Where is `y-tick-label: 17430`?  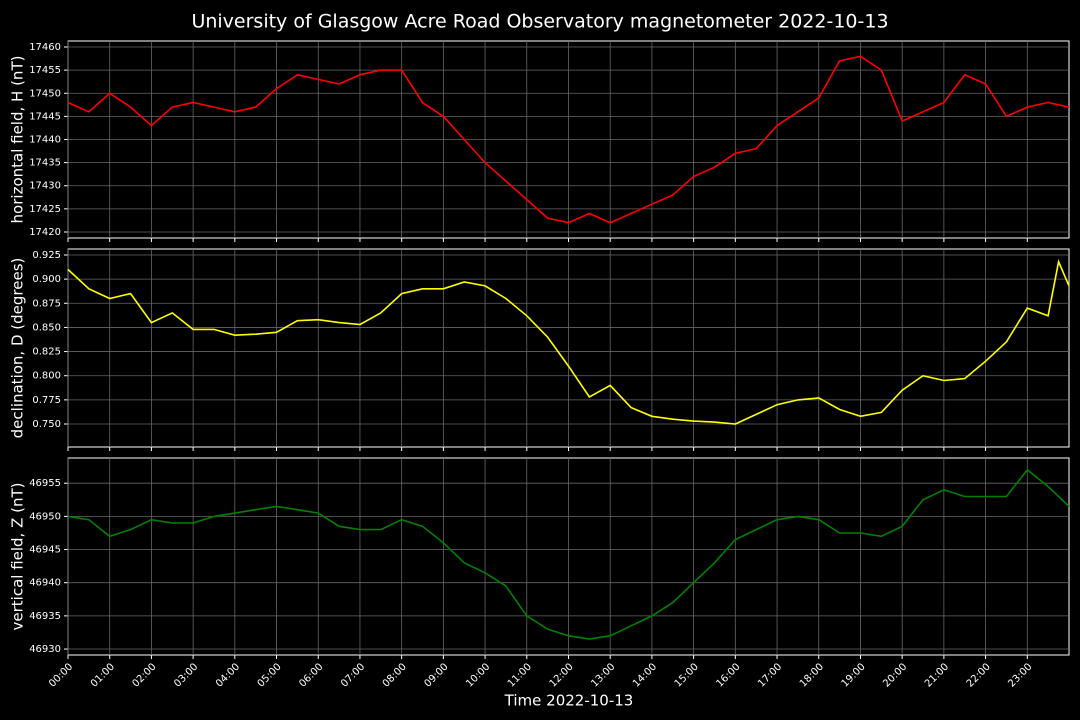 y-tick-label: 17430 is located at coordinates (45, 186).